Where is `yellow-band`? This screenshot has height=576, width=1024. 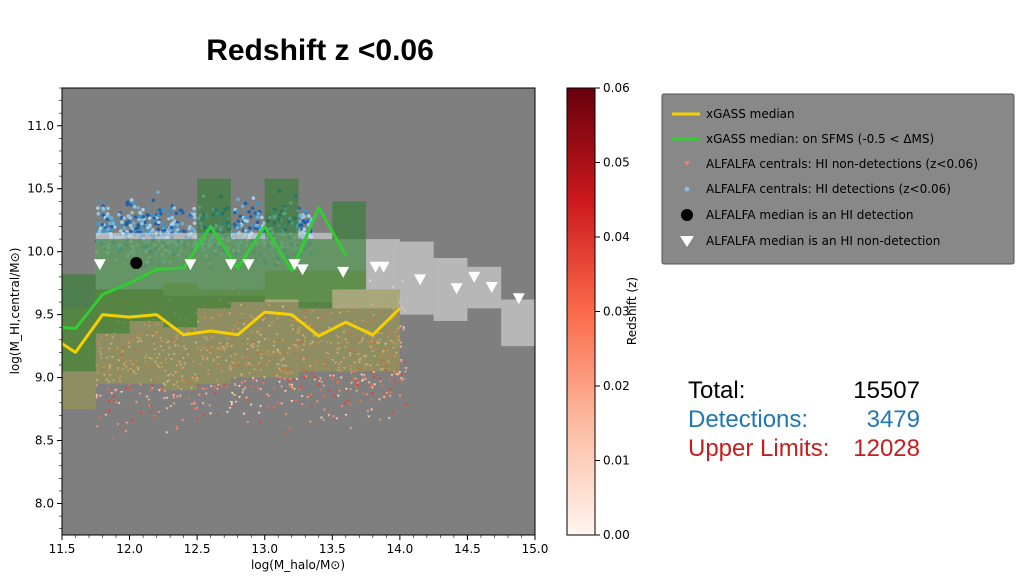 yellow-band is located at coordinates (383, 330).